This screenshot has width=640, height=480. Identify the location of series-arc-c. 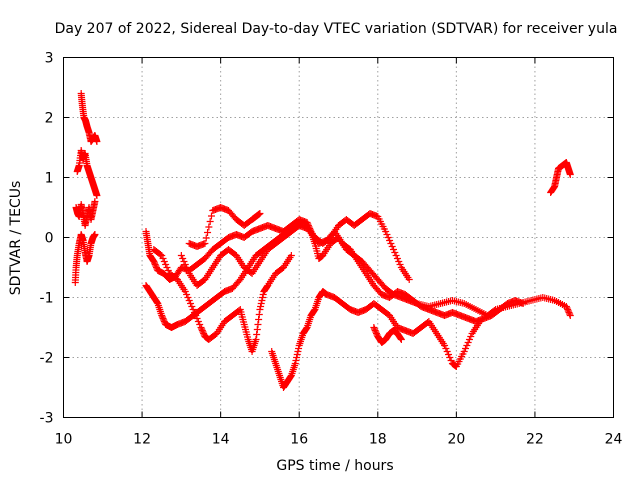
(87, 173).